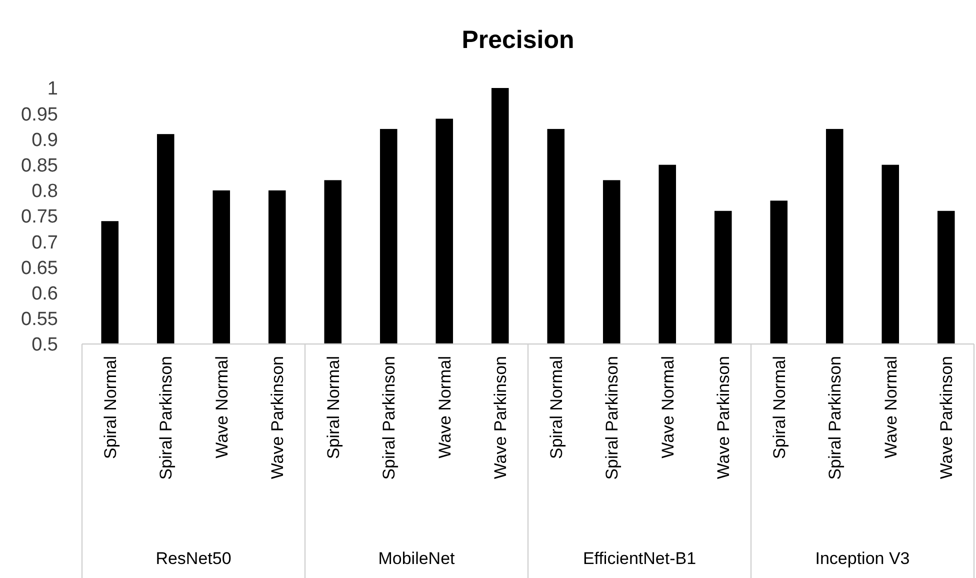  Describe the element at coordinates (417, 558) in the screenshot. I see `text: MobileNet` at that location.